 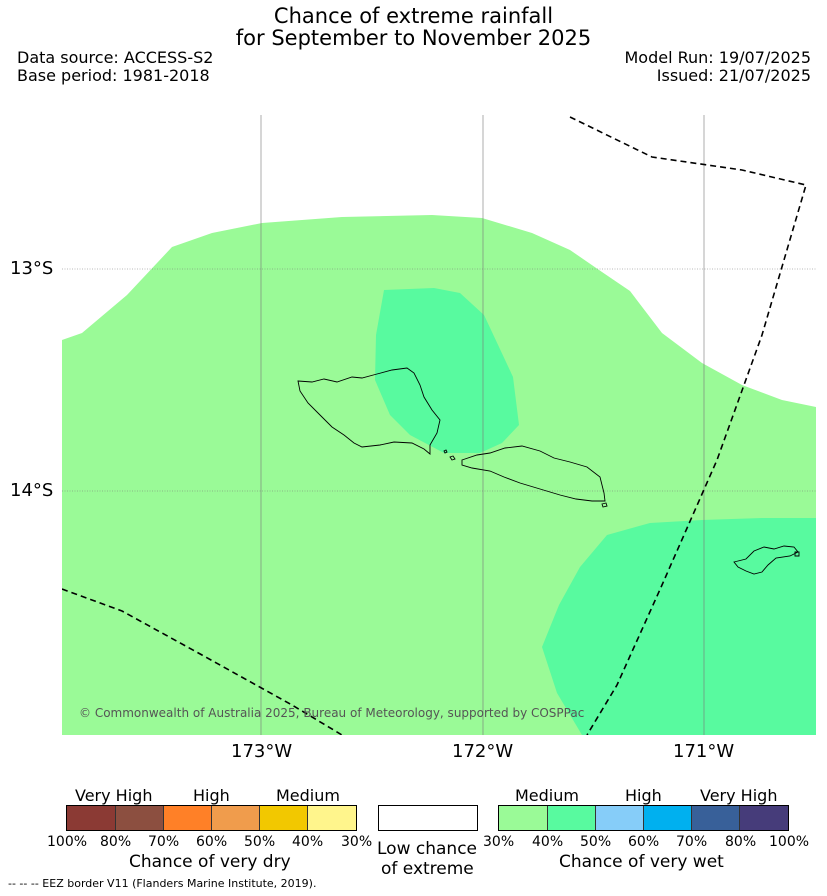 I want to click on dry-tick-70: 70%, so click(x=164, y=842).